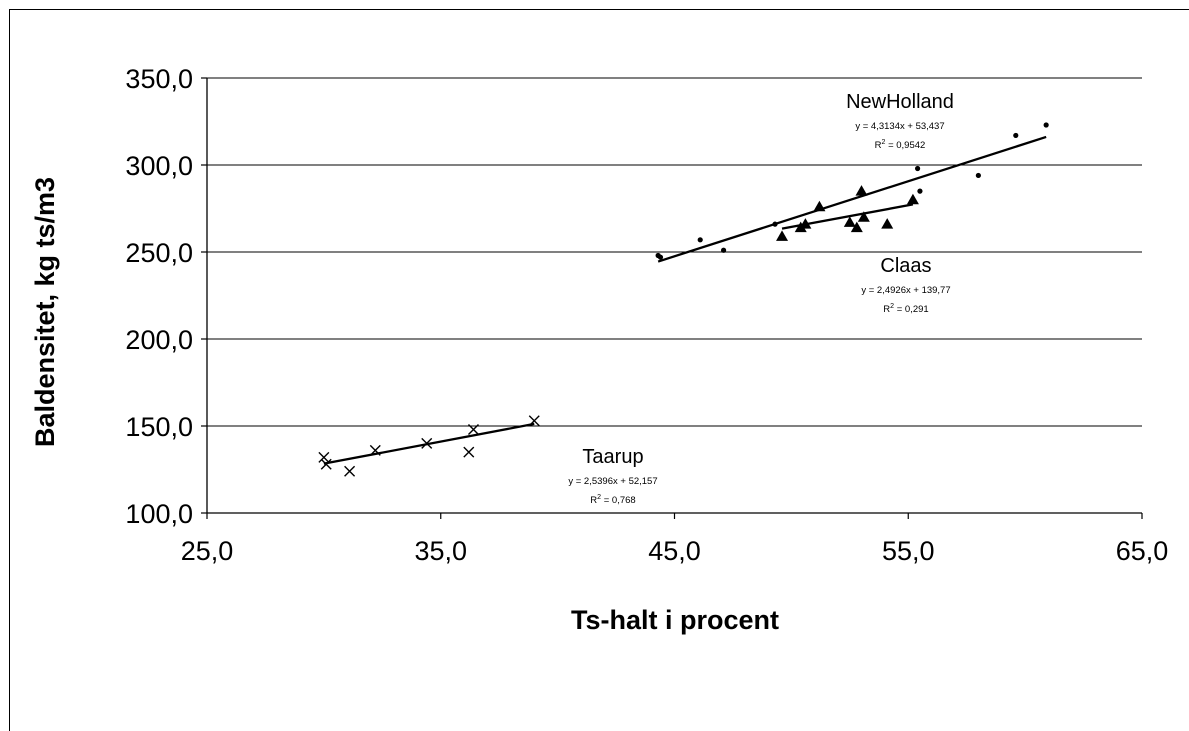 Image resolution: width=1189 pixels, height=731 pixels. I want to click on x-tick-label: 35,0, so click(440, 551).